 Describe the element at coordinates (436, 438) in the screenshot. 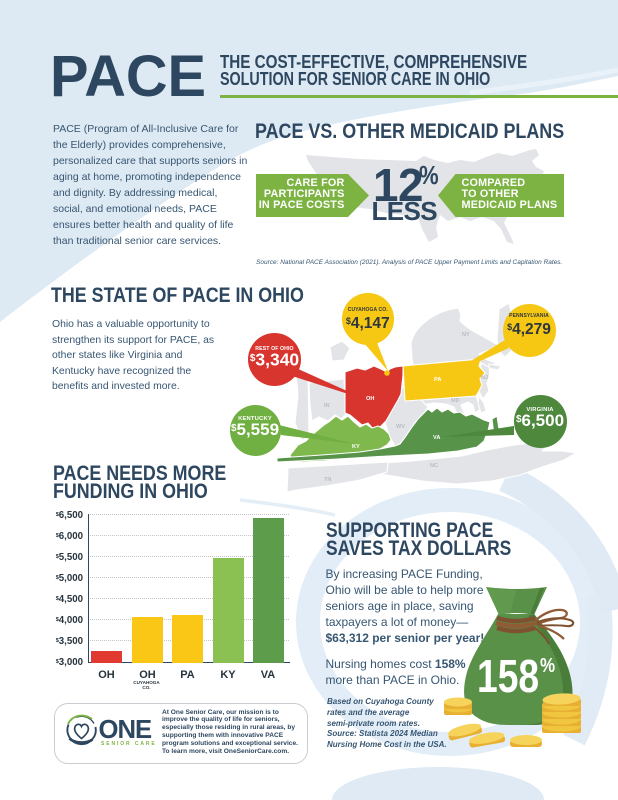

I see `svg-text: VA` at that location.